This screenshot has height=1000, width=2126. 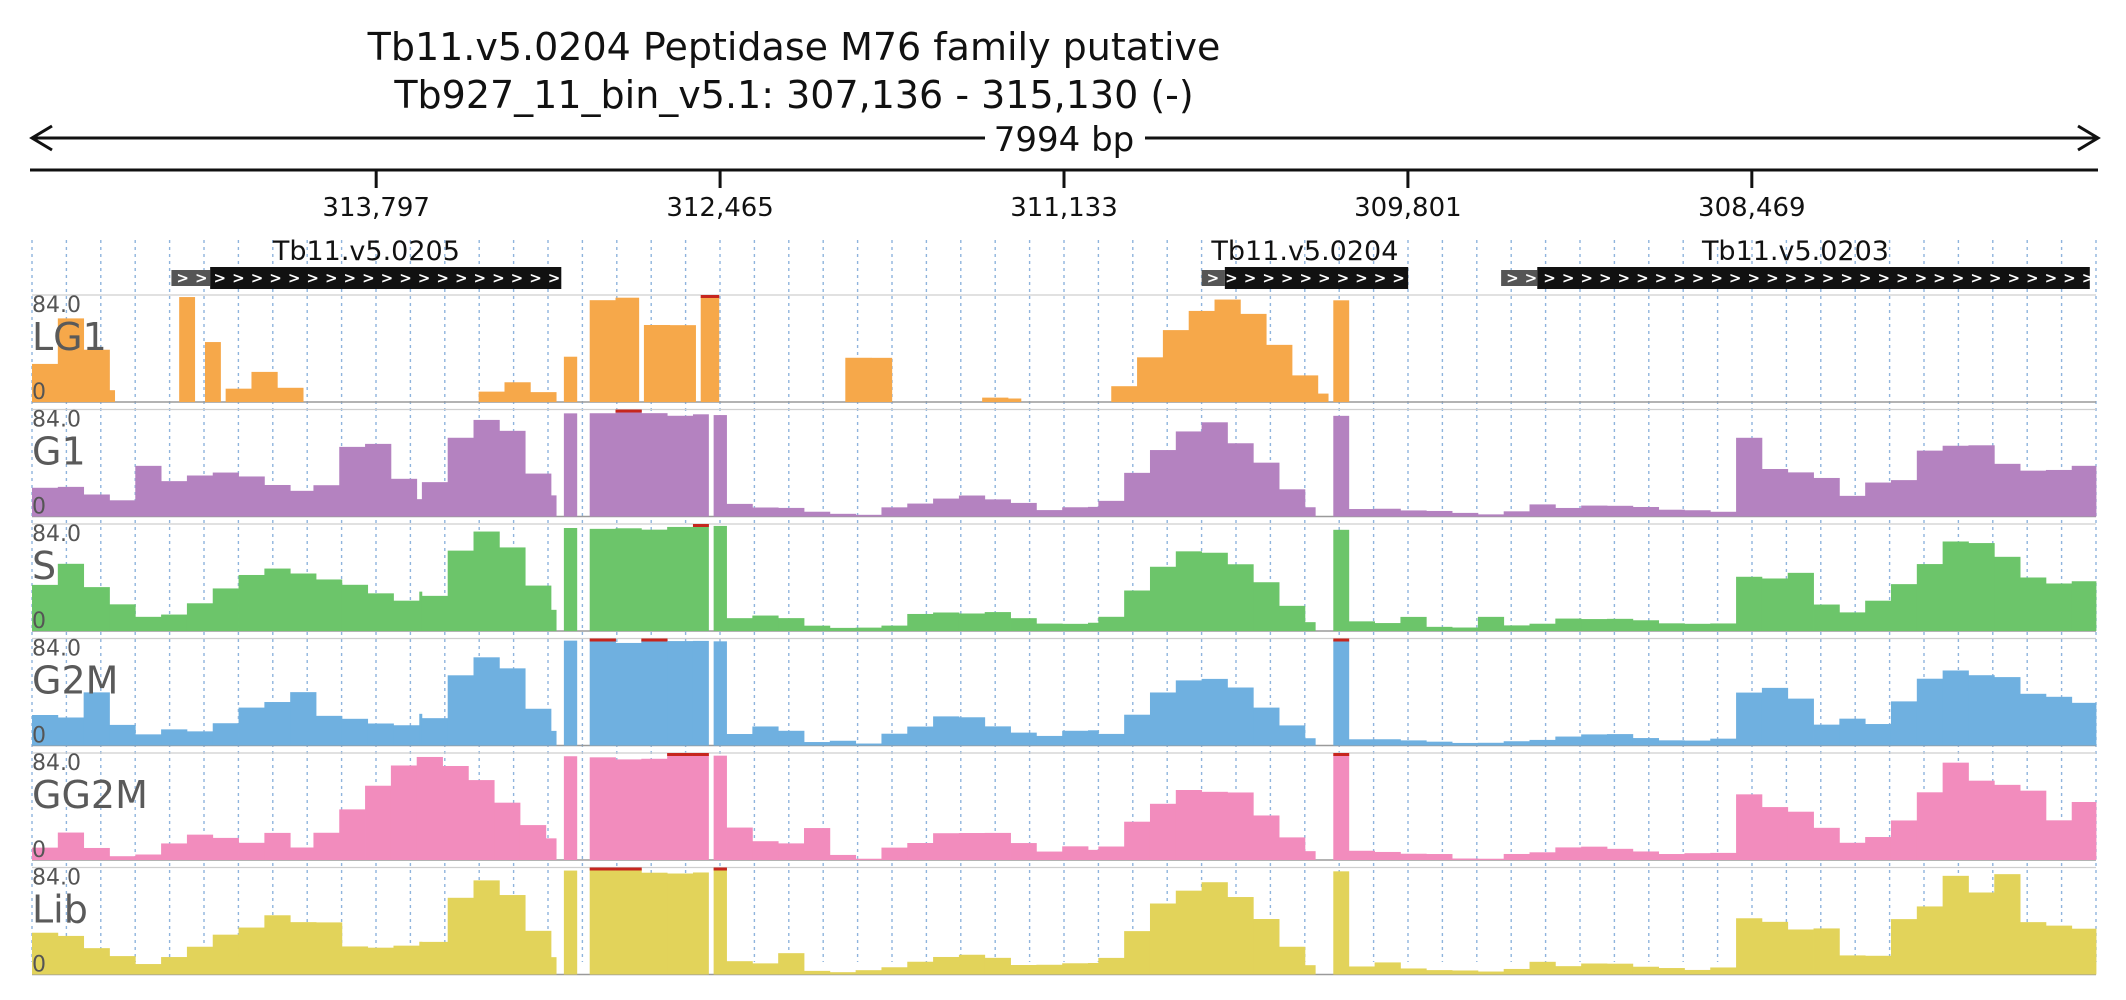 I want to click on gene-Tb11.v5.0204: Tb11.v5.0204 >>>>>>>>>>>>, so click(x=1315, y=262).